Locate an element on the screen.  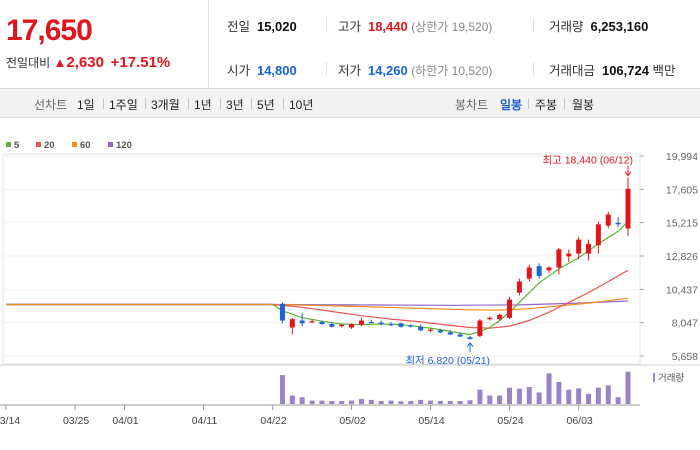
volume: 거래량 6,253,160 is located at coordinates (598, 25).